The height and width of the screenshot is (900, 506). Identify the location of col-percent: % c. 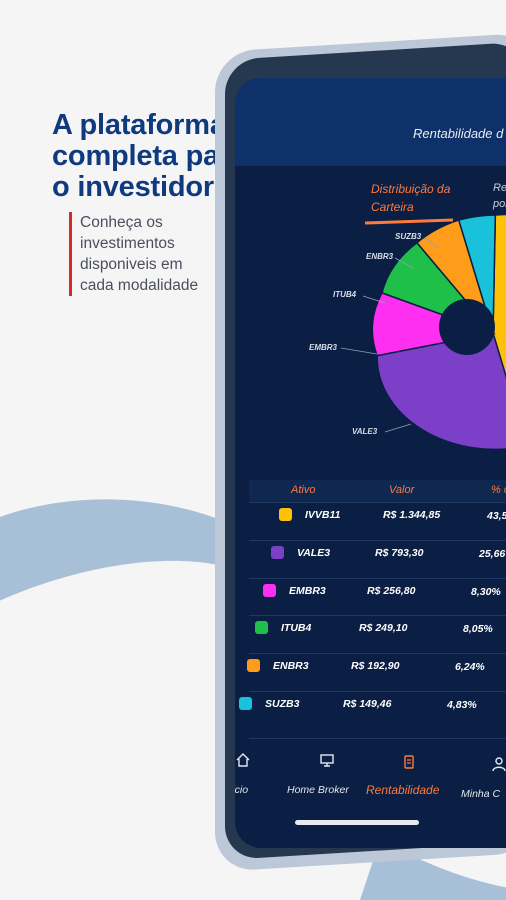
(498, 490).